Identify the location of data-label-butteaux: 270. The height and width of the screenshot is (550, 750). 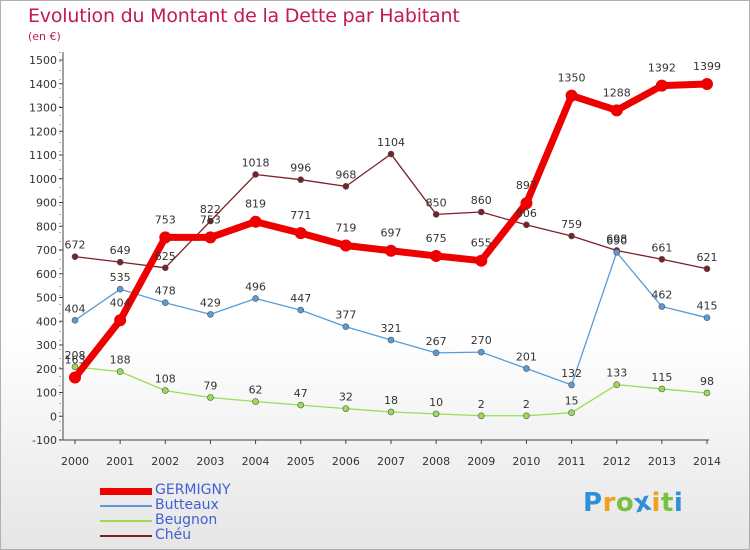
(481, 340).